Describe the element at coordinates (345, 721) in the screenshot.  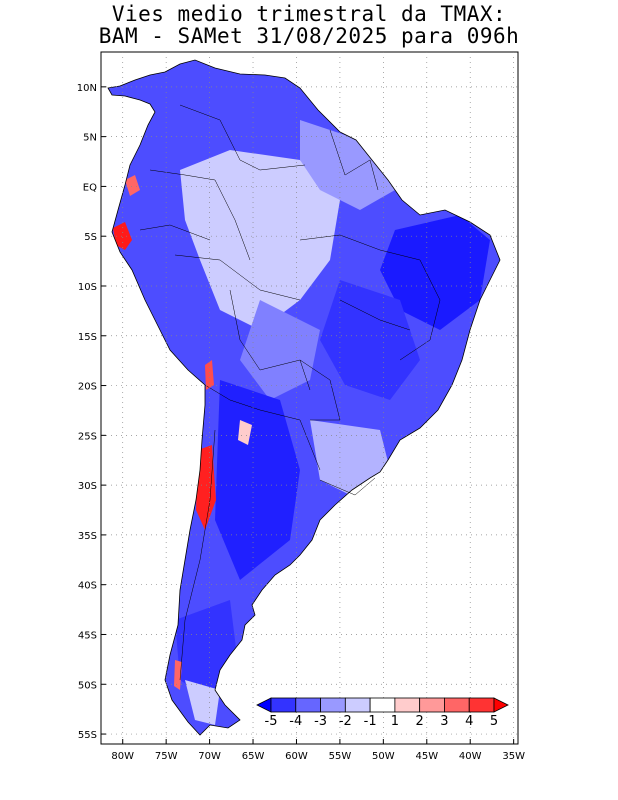
I see `colorbar-label: -2` at that location.